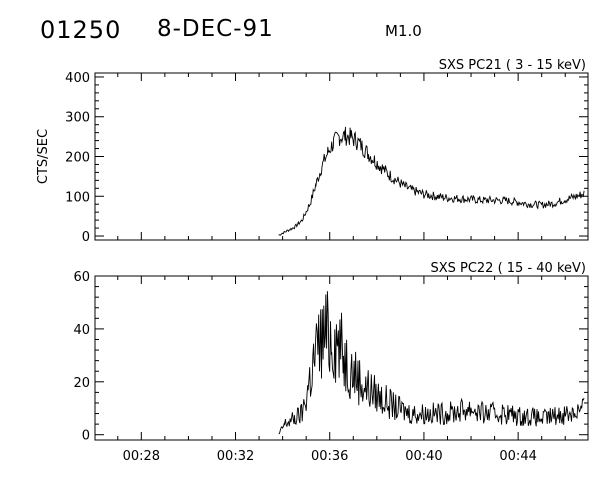 The image size is (600, 480). I want to click on y-tick-label: 40, so click(81, 330).